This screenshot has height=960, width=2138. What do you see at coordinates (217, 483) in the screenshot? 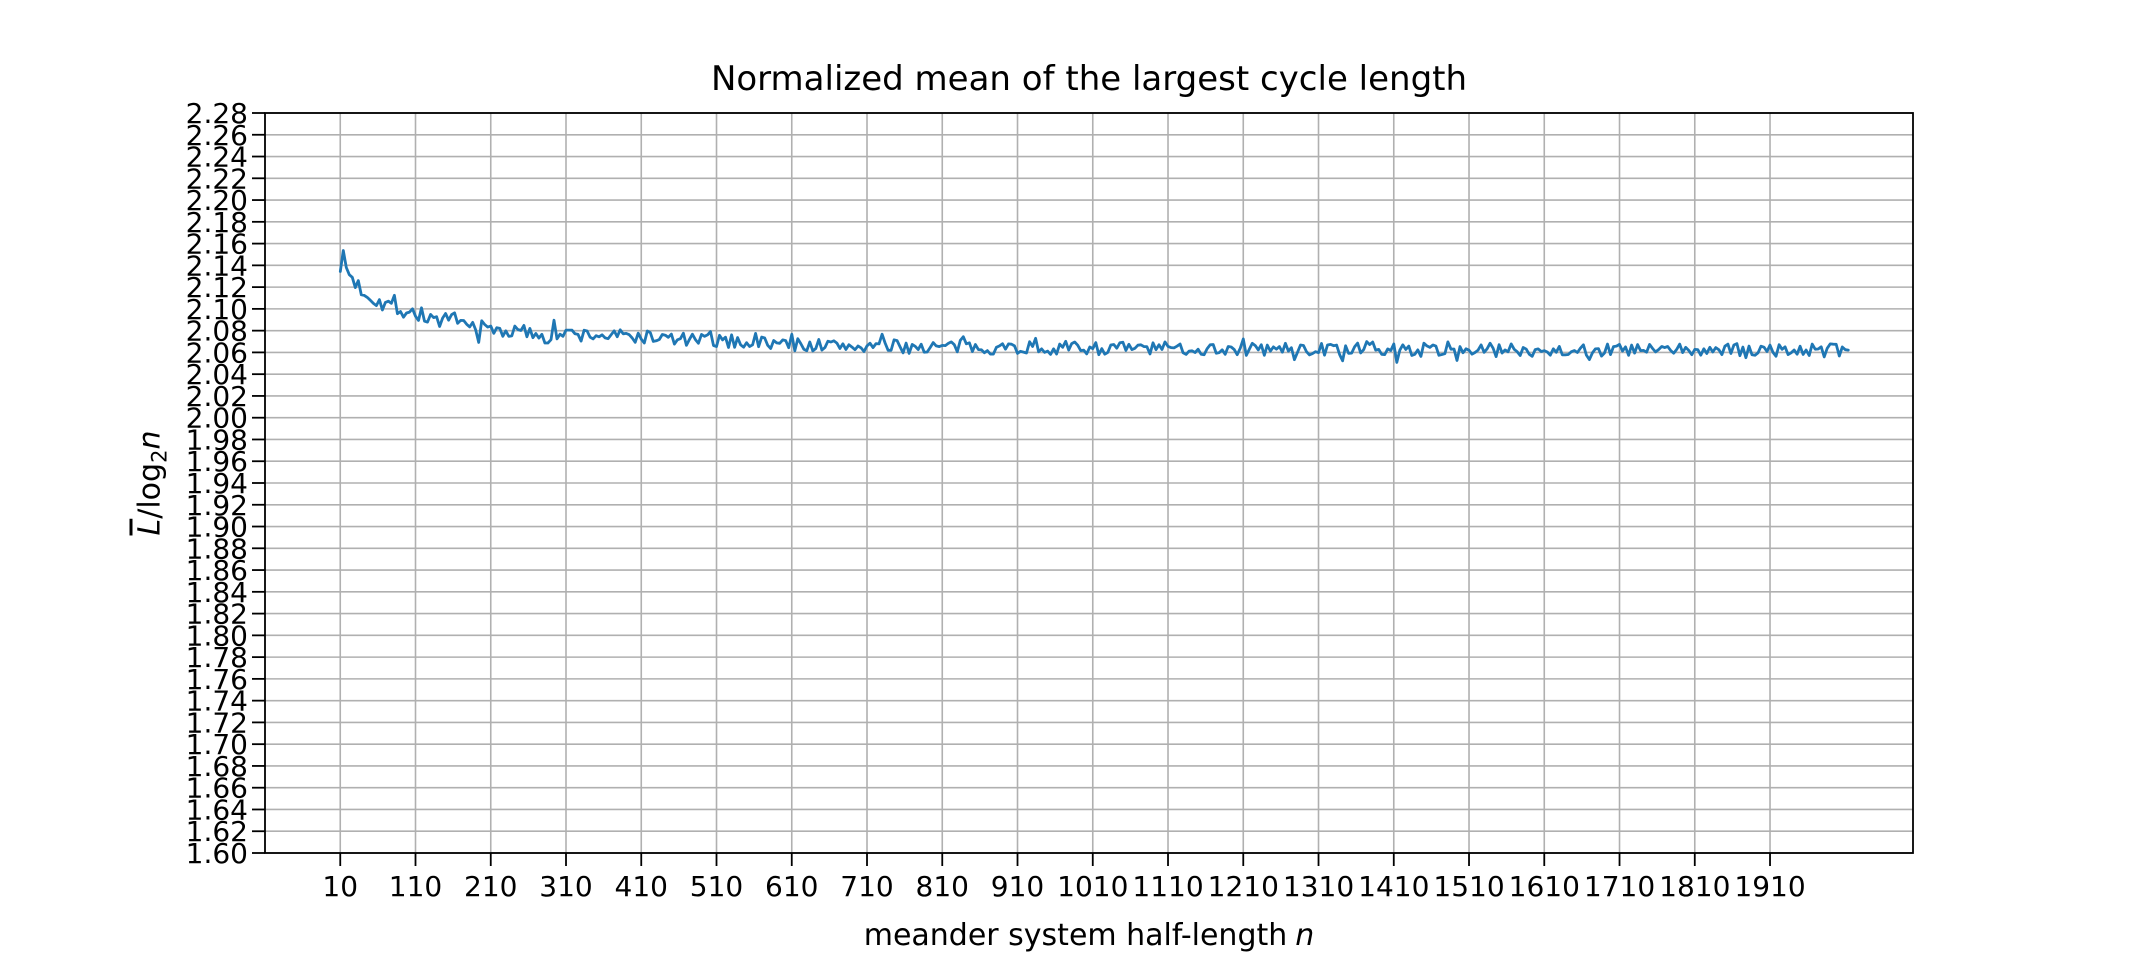
I see `y-tick-label: 1.94` at bounding box center [217, 483].